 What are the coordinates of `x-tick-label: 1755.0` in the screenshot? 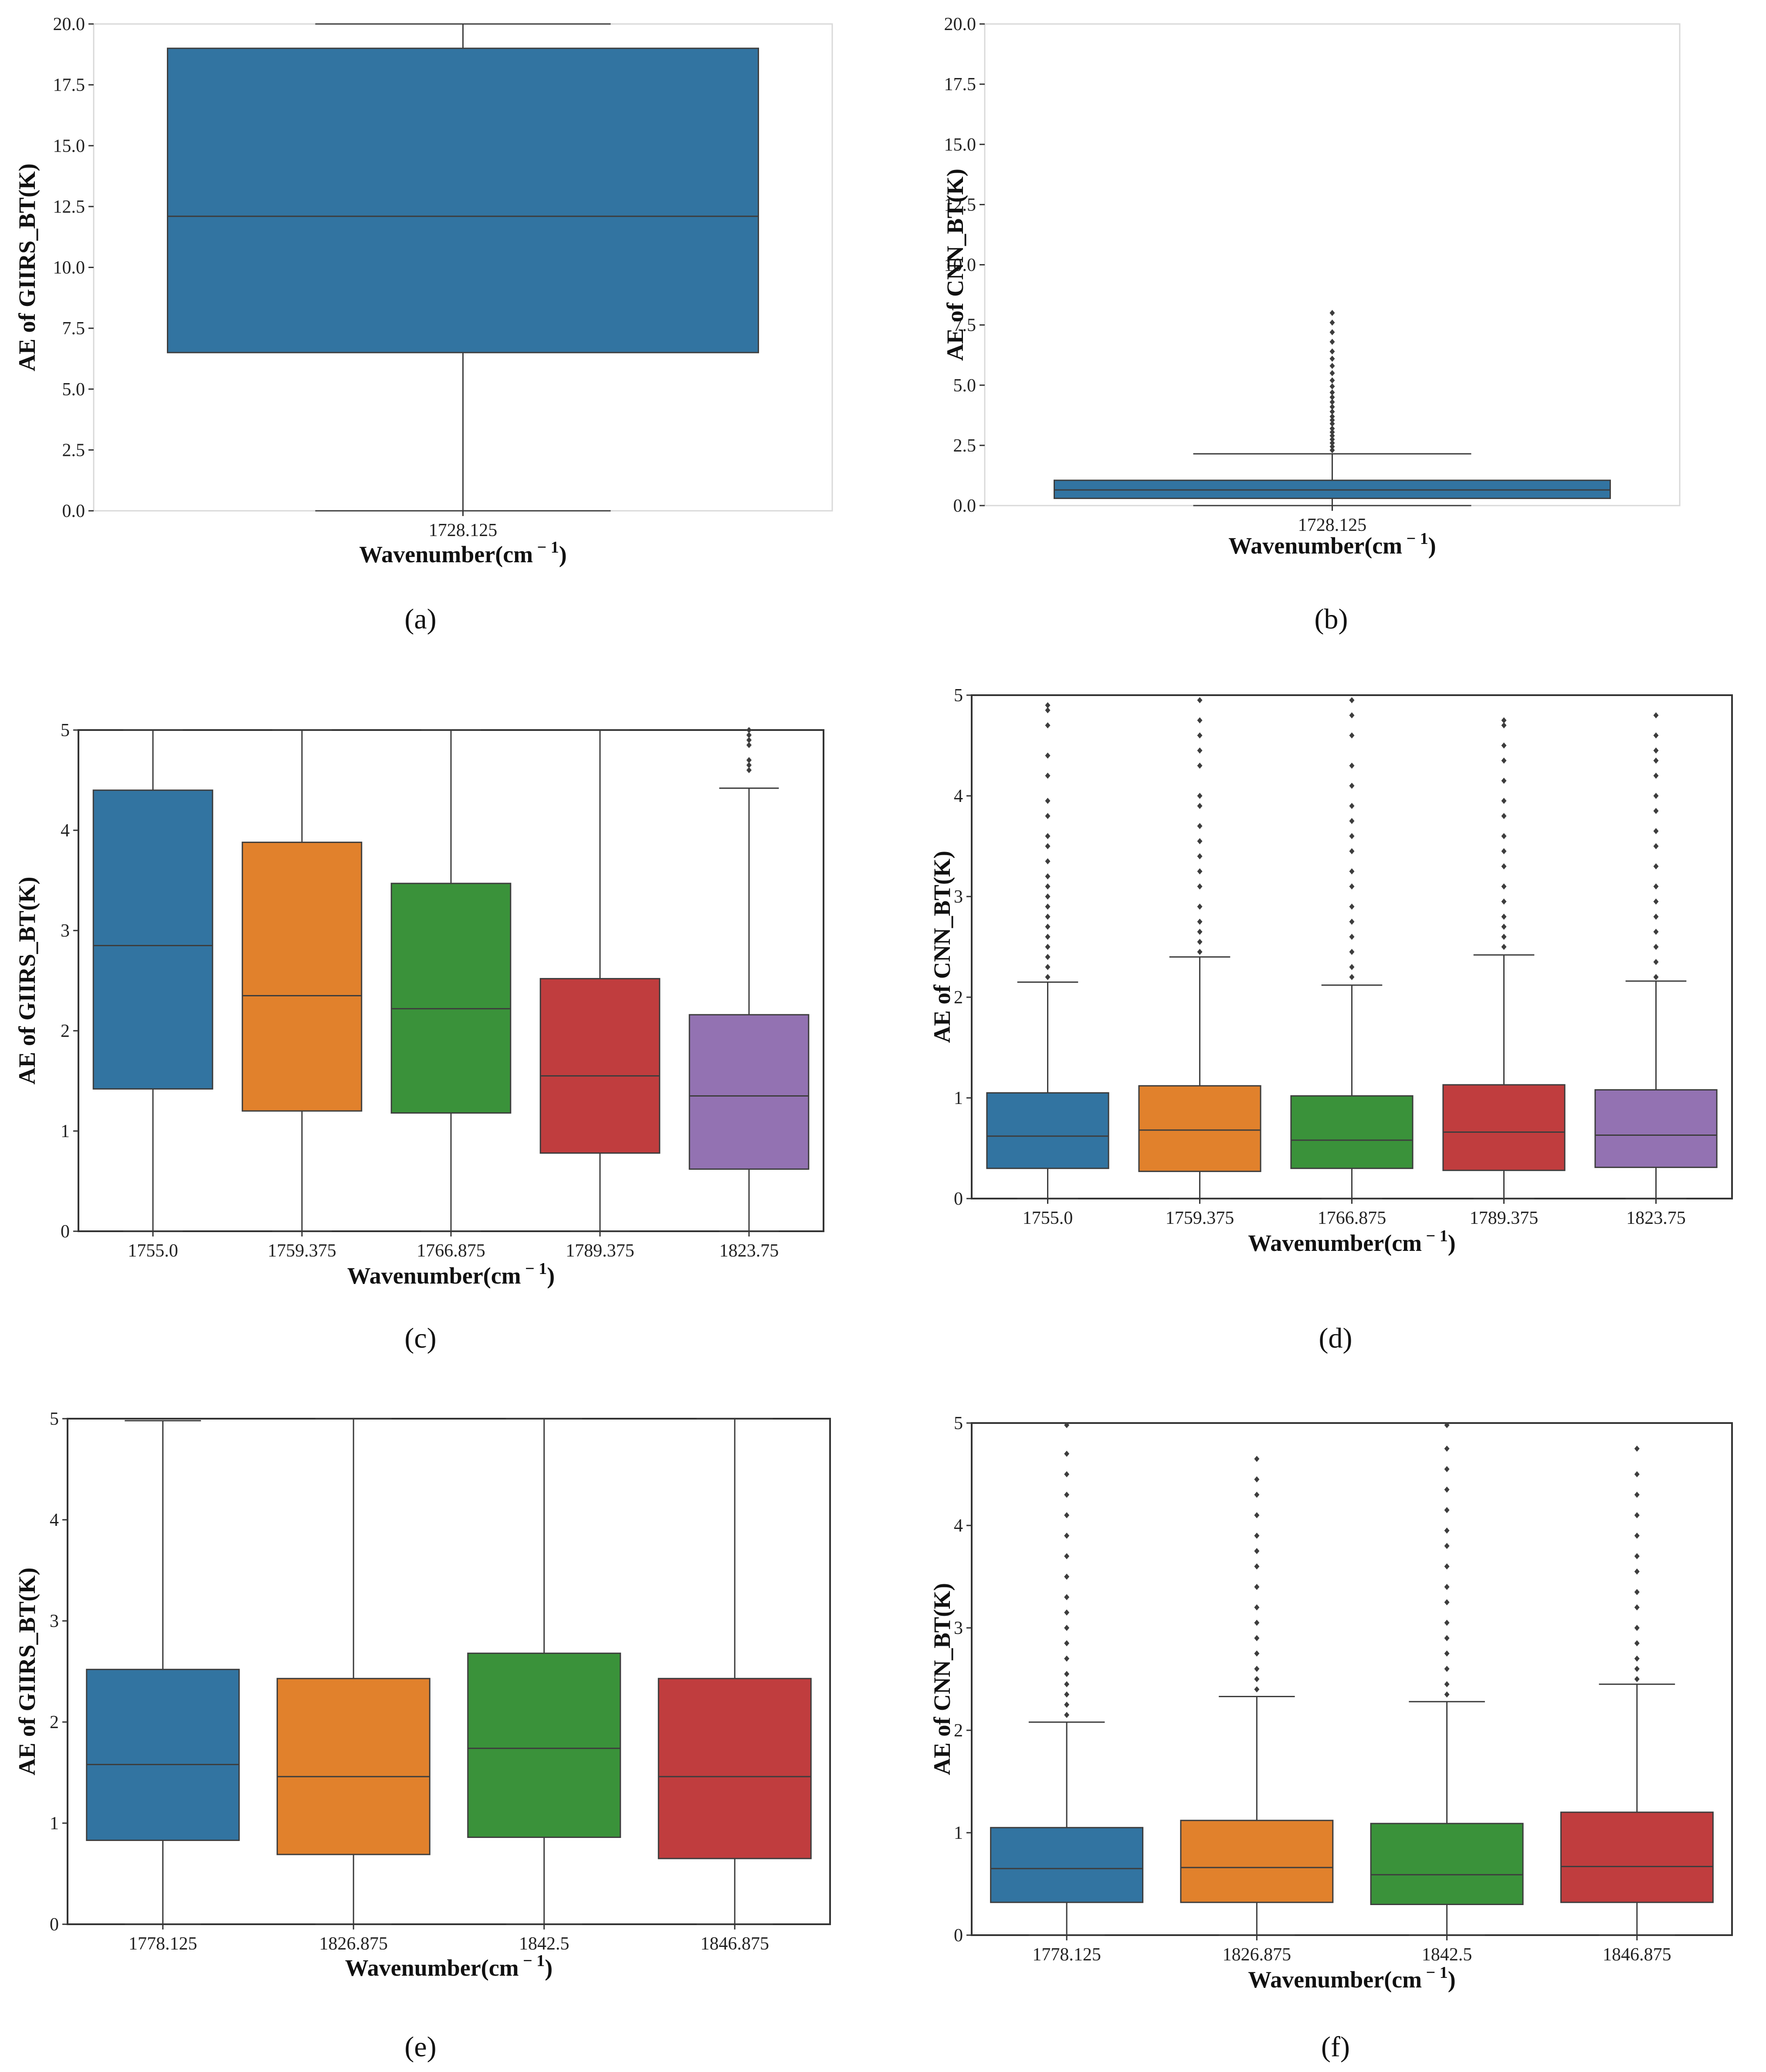 It's located at (153, 1251).